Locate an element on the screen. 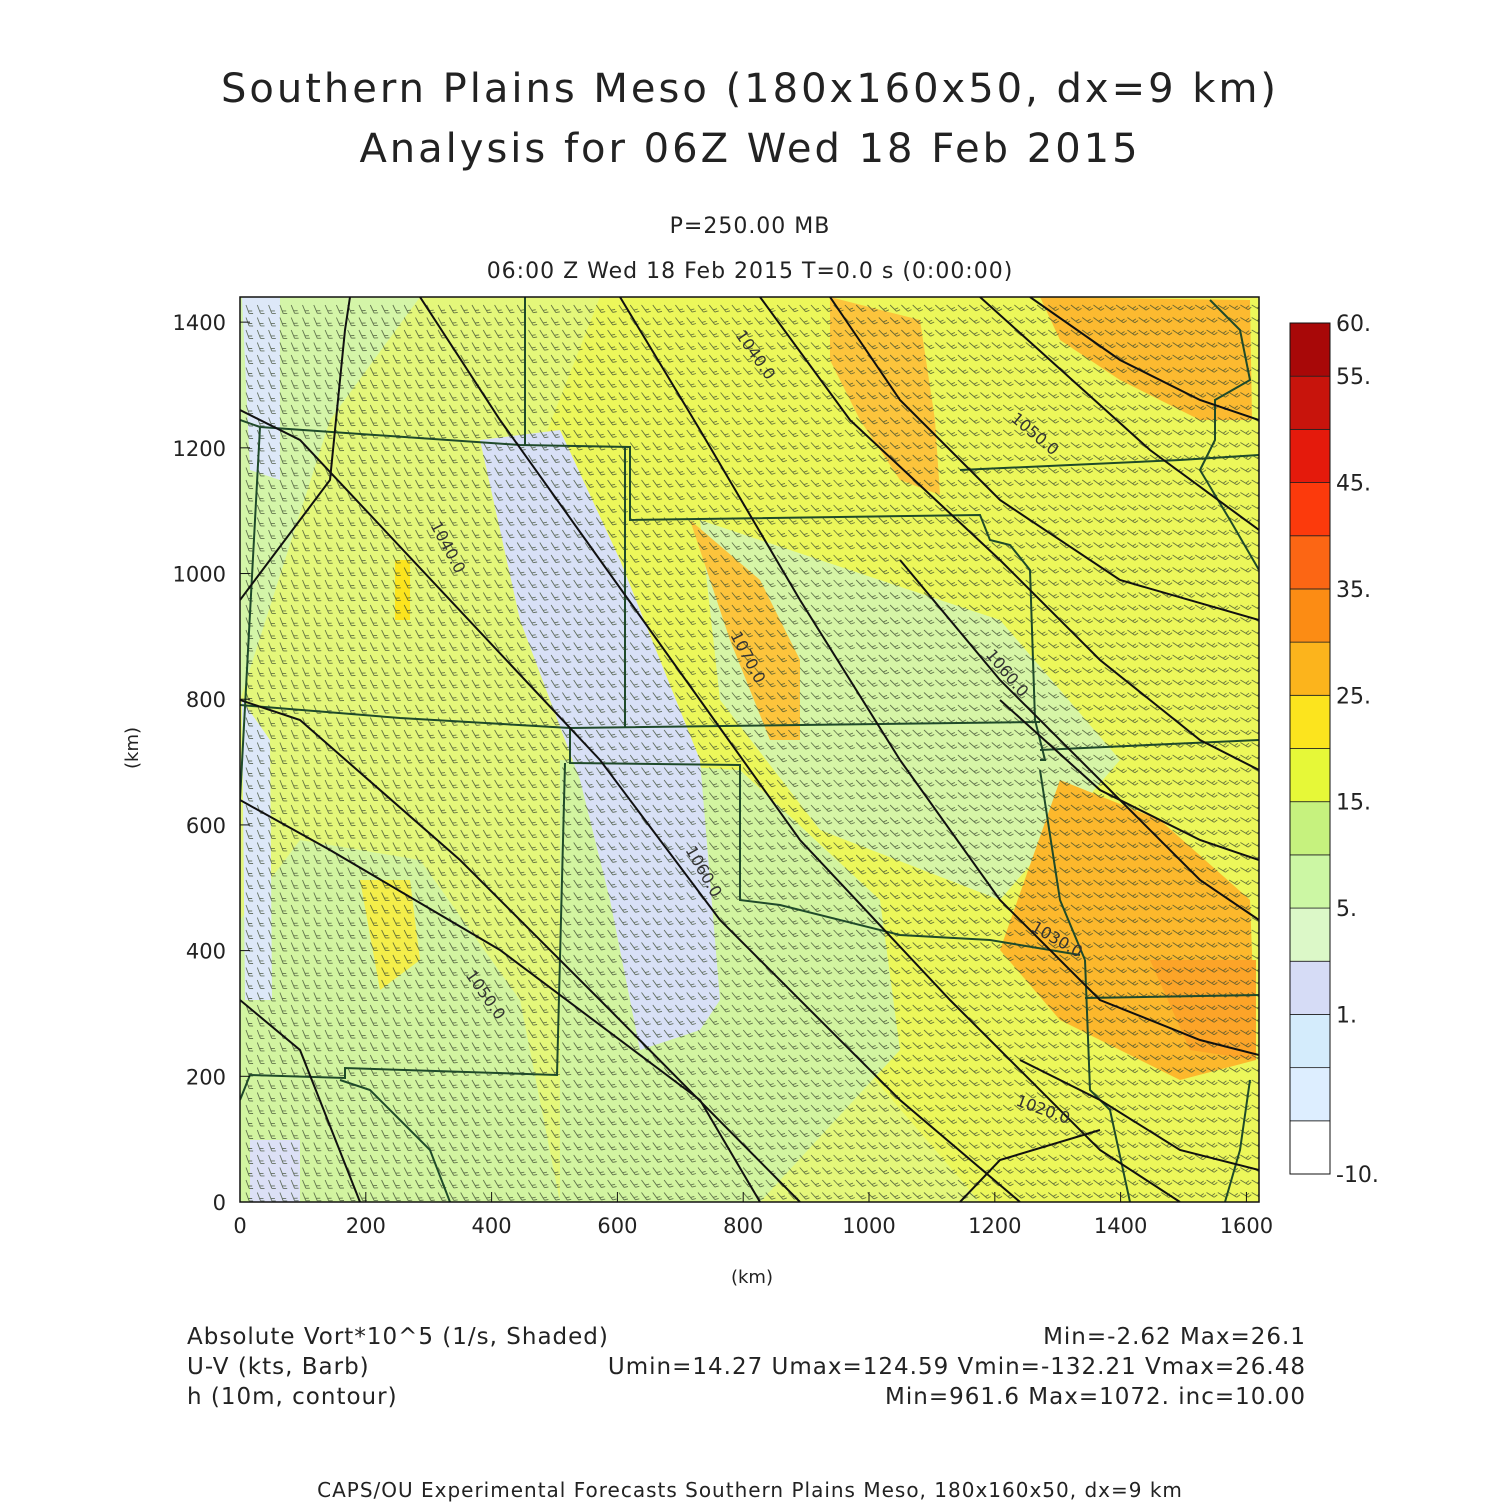 This screenshot has height=1502, width=1500. y-tick-label: 800 is located at coordinates (206, 700).